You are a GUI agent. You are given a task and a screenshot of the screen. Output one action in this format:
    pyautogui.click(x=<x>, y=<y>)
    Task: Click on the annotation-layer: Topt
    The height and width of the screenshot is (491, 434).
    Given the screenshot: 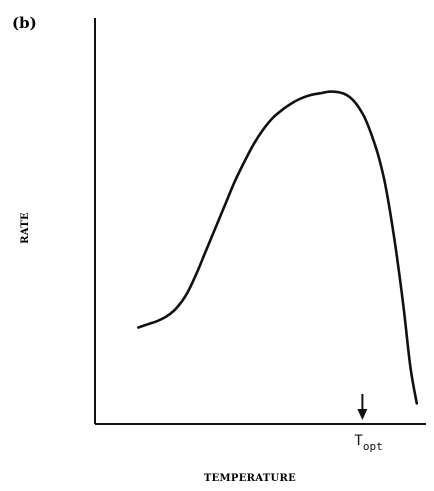 What is the action you would take?
    pyautogui.click(x=368, y=423)
    